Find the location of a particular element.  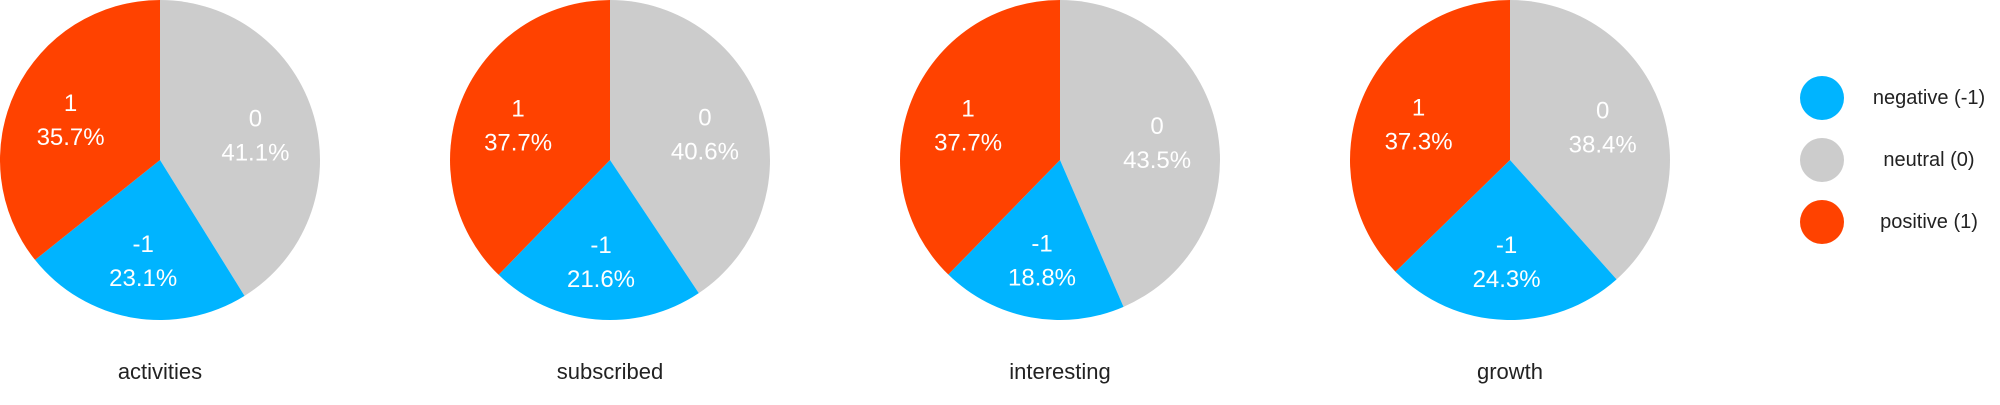

legend-item-negative: negative (-1) is located at coordinates (1900, 98).